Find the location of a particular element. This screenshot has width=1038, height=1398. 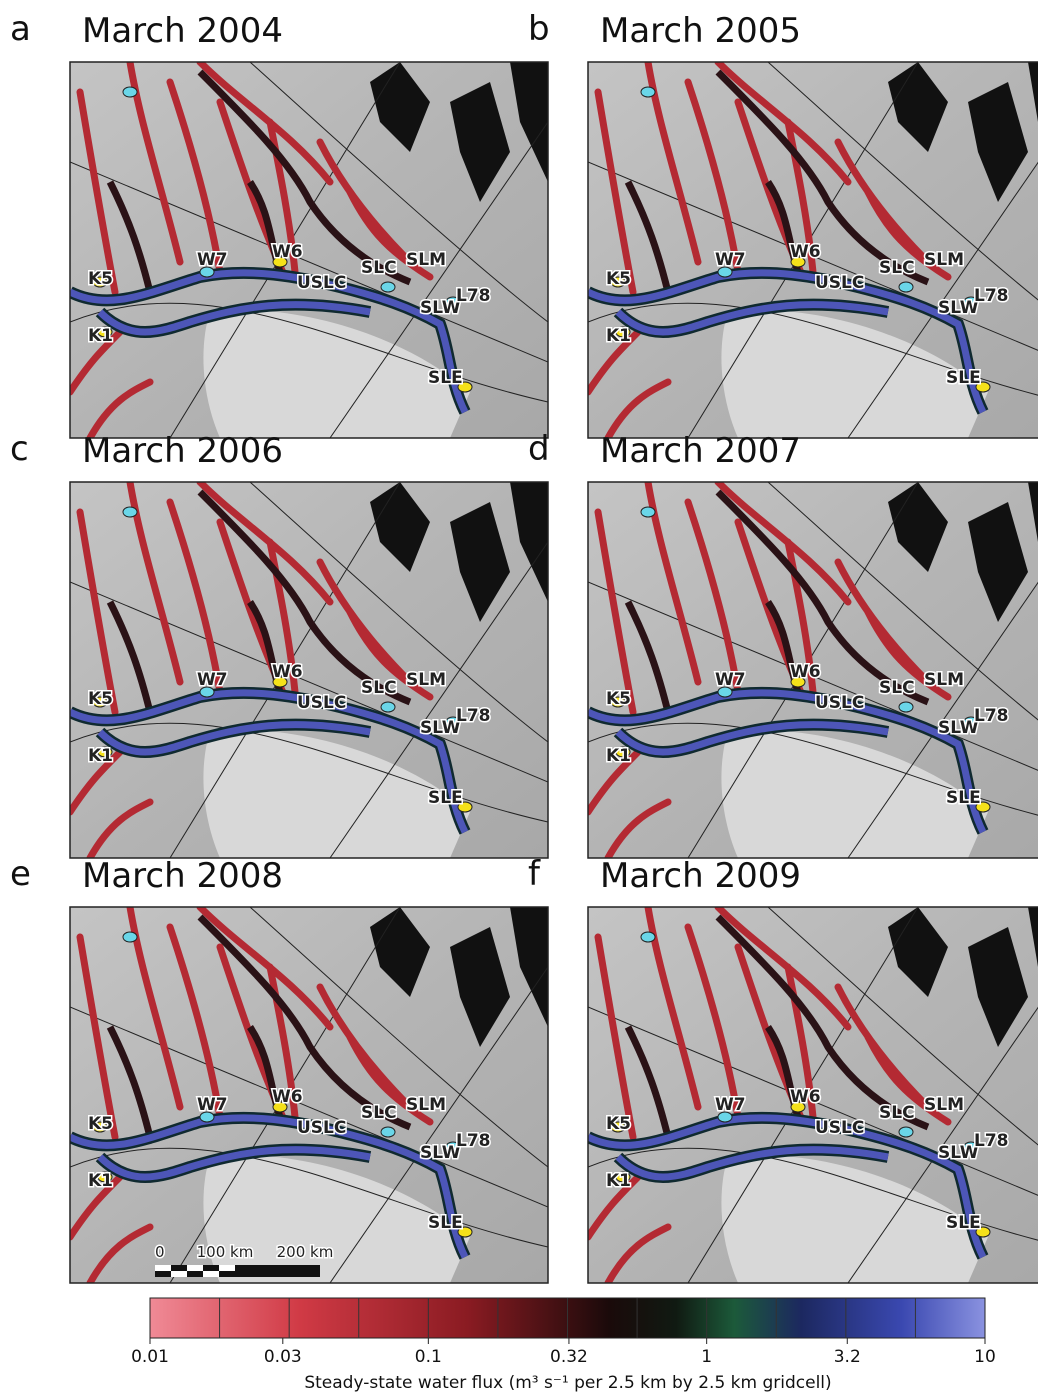

panel-letter: a is located at coordinates (20, 29).